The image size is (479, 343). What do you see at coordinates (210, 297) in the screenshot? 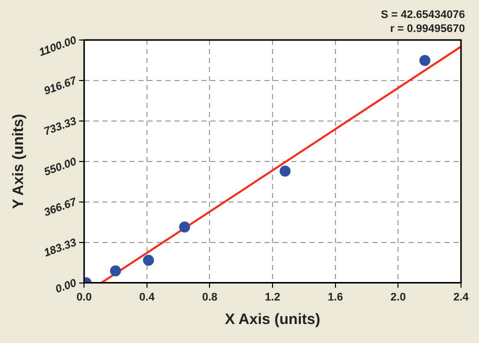
I see `x-tick-label: 0.8` at bounding box center [210, 297].